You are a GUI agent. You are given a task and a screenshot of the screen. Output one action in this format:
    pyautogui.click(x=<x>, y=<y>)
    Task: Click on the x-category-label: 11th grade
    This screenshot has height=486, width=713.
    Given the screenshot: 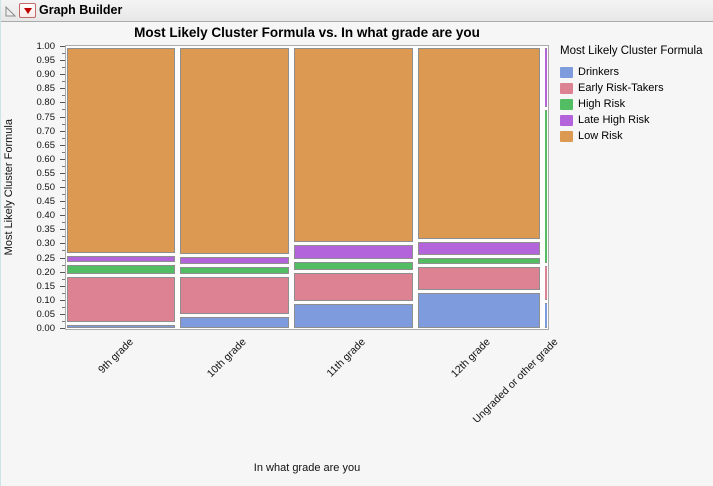 What is the action you would take?
    pyautogui.click(x=346, y=358)
    